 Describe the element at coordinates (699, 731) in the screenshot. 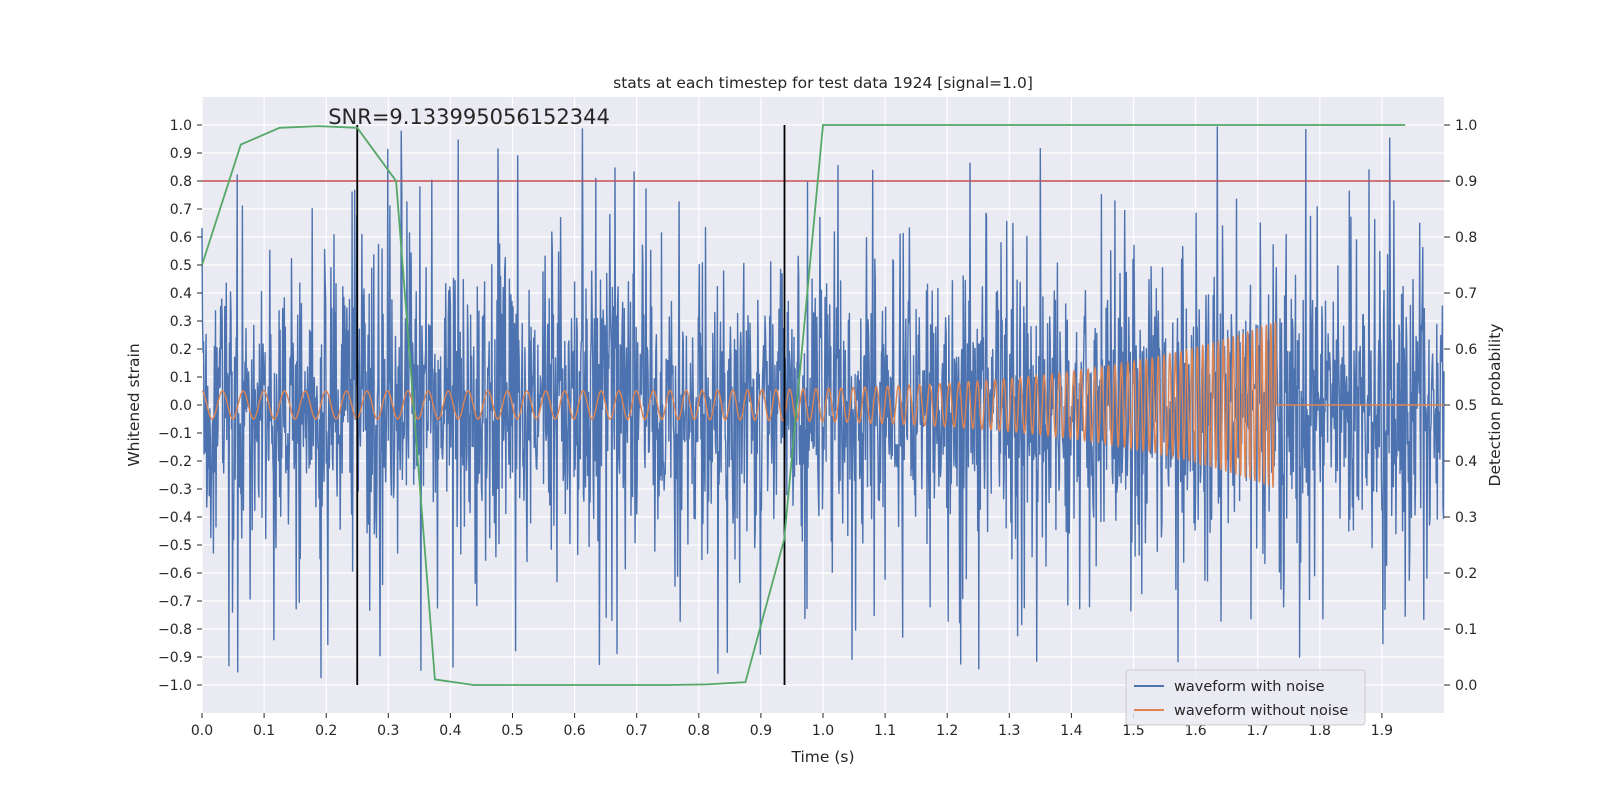

I see `x-tick-label: 0.8` at that location.